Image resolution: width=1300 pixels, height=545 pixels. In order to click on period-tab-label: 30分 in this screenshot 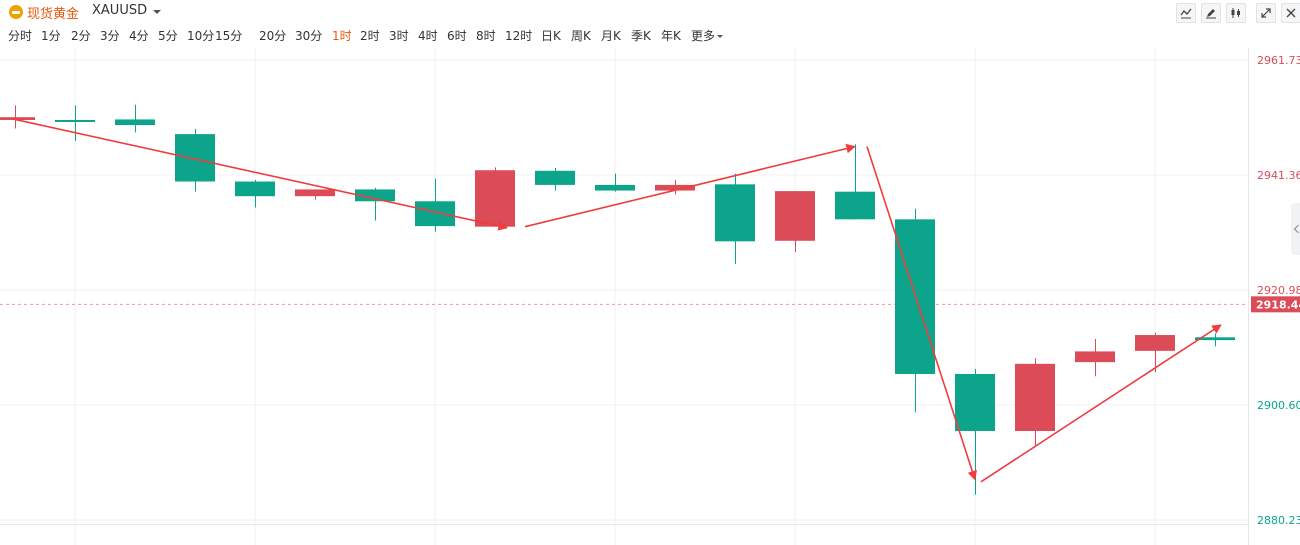, I will do `click(309, 36)`.